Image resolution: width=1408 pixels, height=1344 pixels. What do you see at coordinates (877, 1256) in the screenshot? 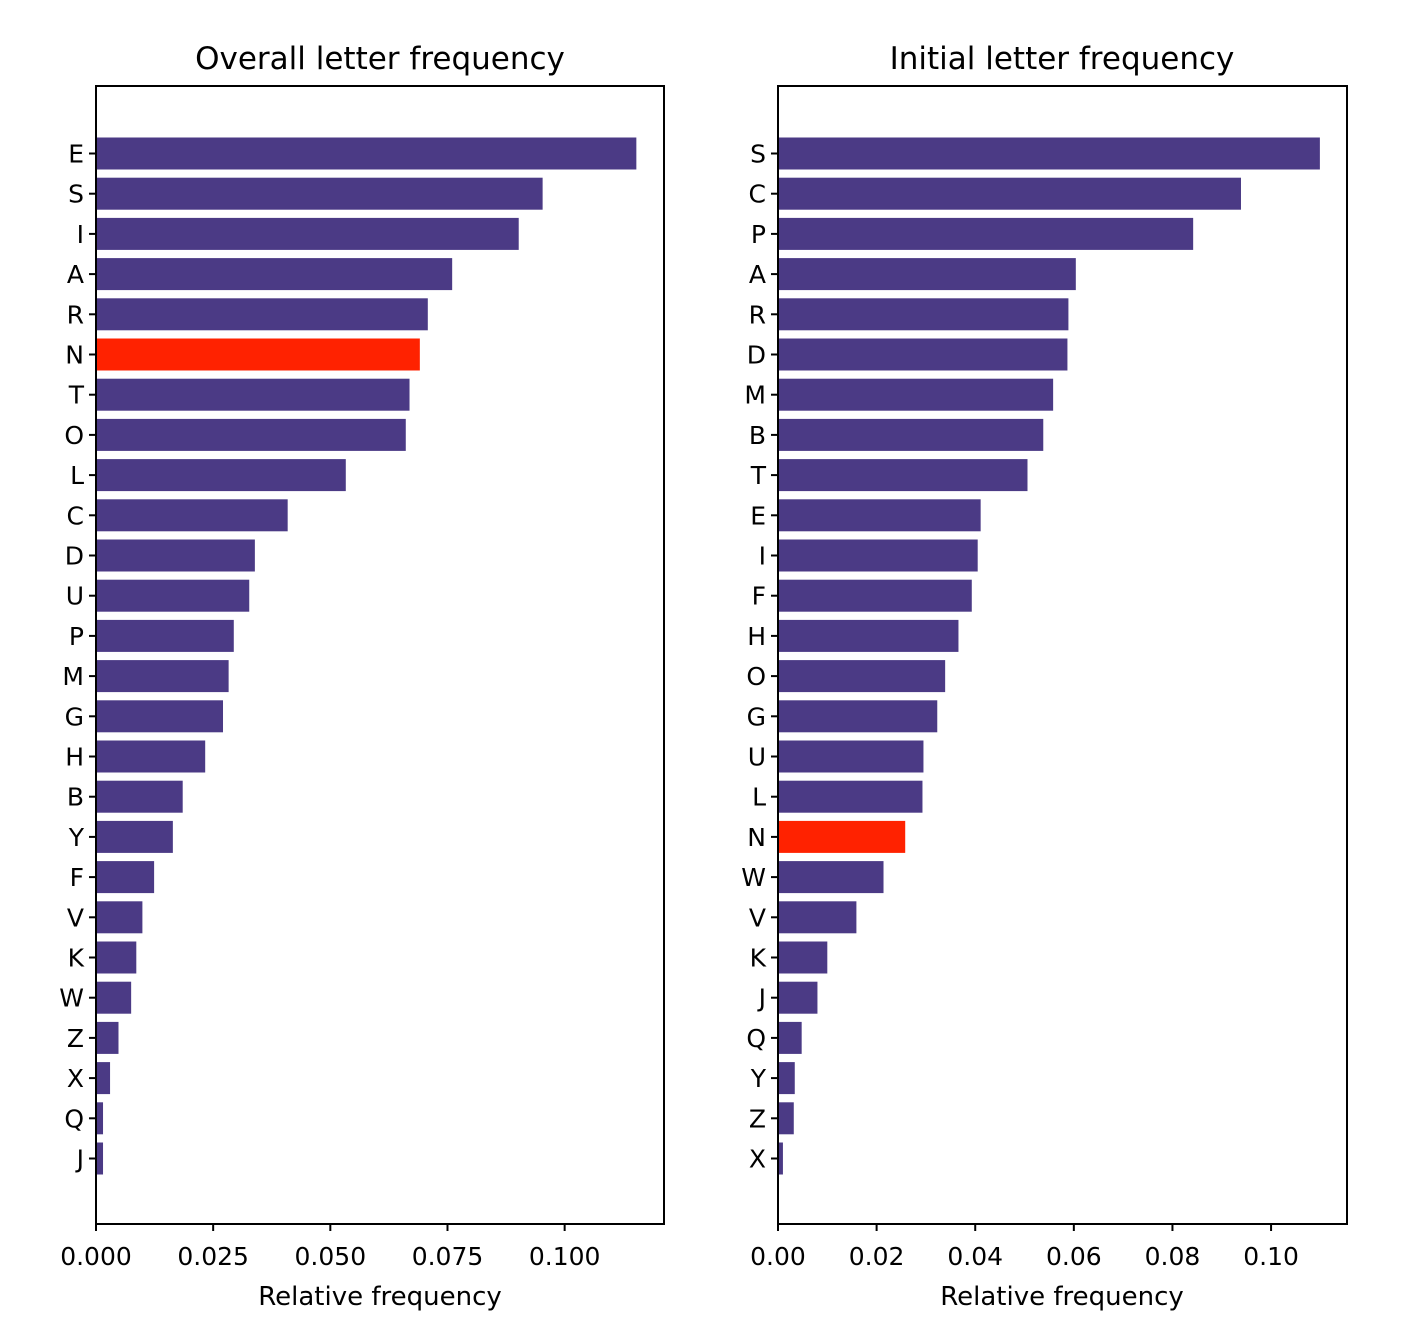
I see `x-tick-label: 0.02` at bounding box center [877, 1256].